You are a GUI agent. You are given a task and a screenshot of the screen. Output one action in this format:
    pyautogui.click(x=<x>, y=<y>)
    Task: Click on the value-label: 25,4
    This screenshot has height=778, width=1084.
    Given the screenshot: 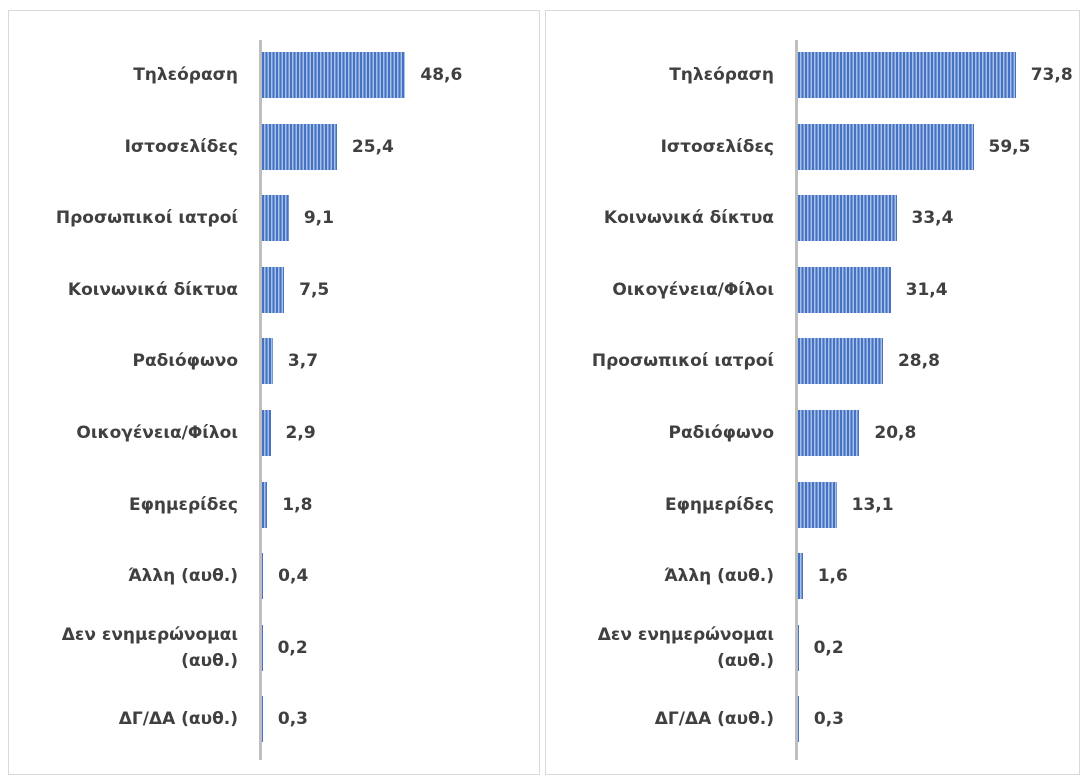 What is the action you would take?
    pyautogui.click(x=372, y=146)
    